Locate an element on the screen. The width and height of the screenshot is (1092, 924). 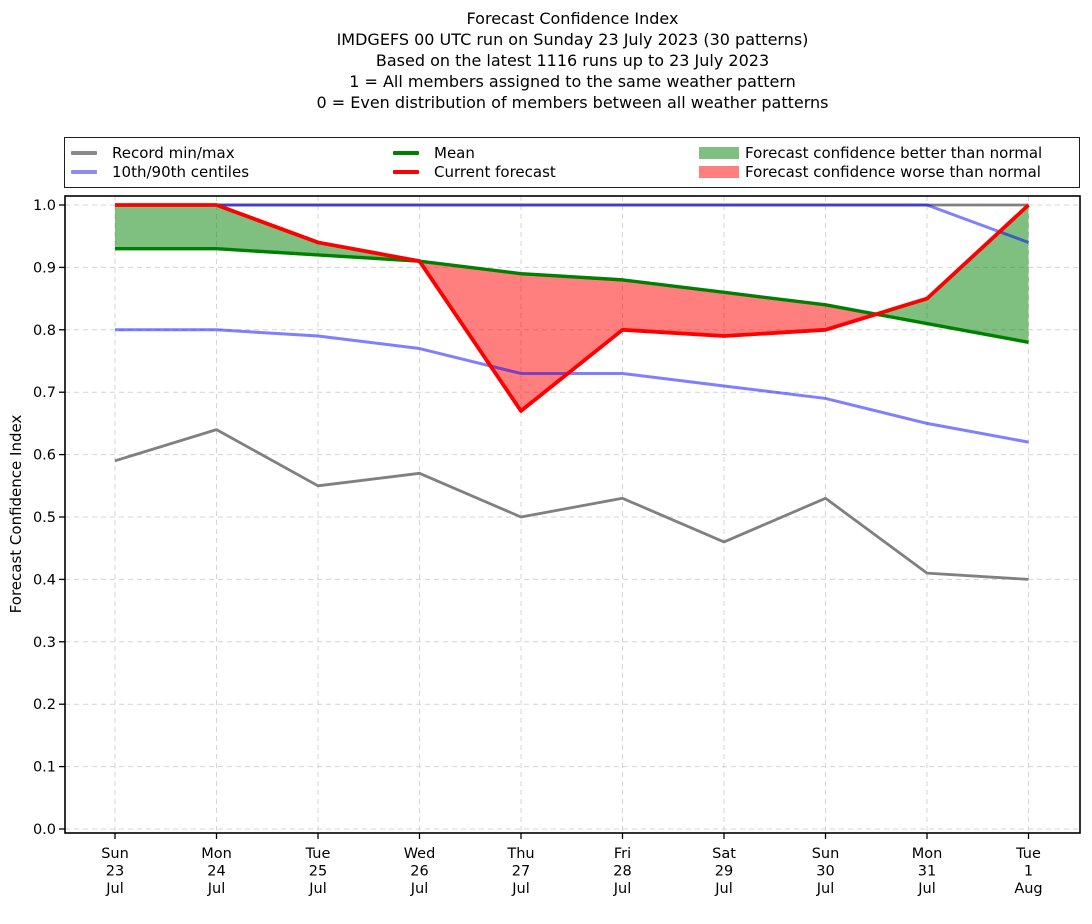
y-tick-label: 0.6 is located at coordinates (44, 456).